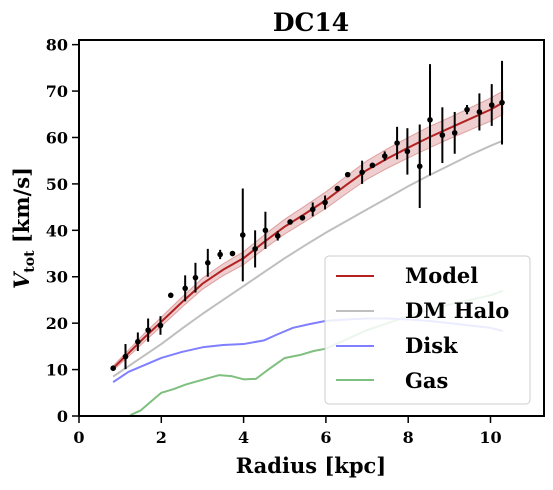 The height and width of the screenshot is (490, 553). Describe the element at coordinates (57, 91) in the screenshot. I see `y-tick-label: 70` at that location.